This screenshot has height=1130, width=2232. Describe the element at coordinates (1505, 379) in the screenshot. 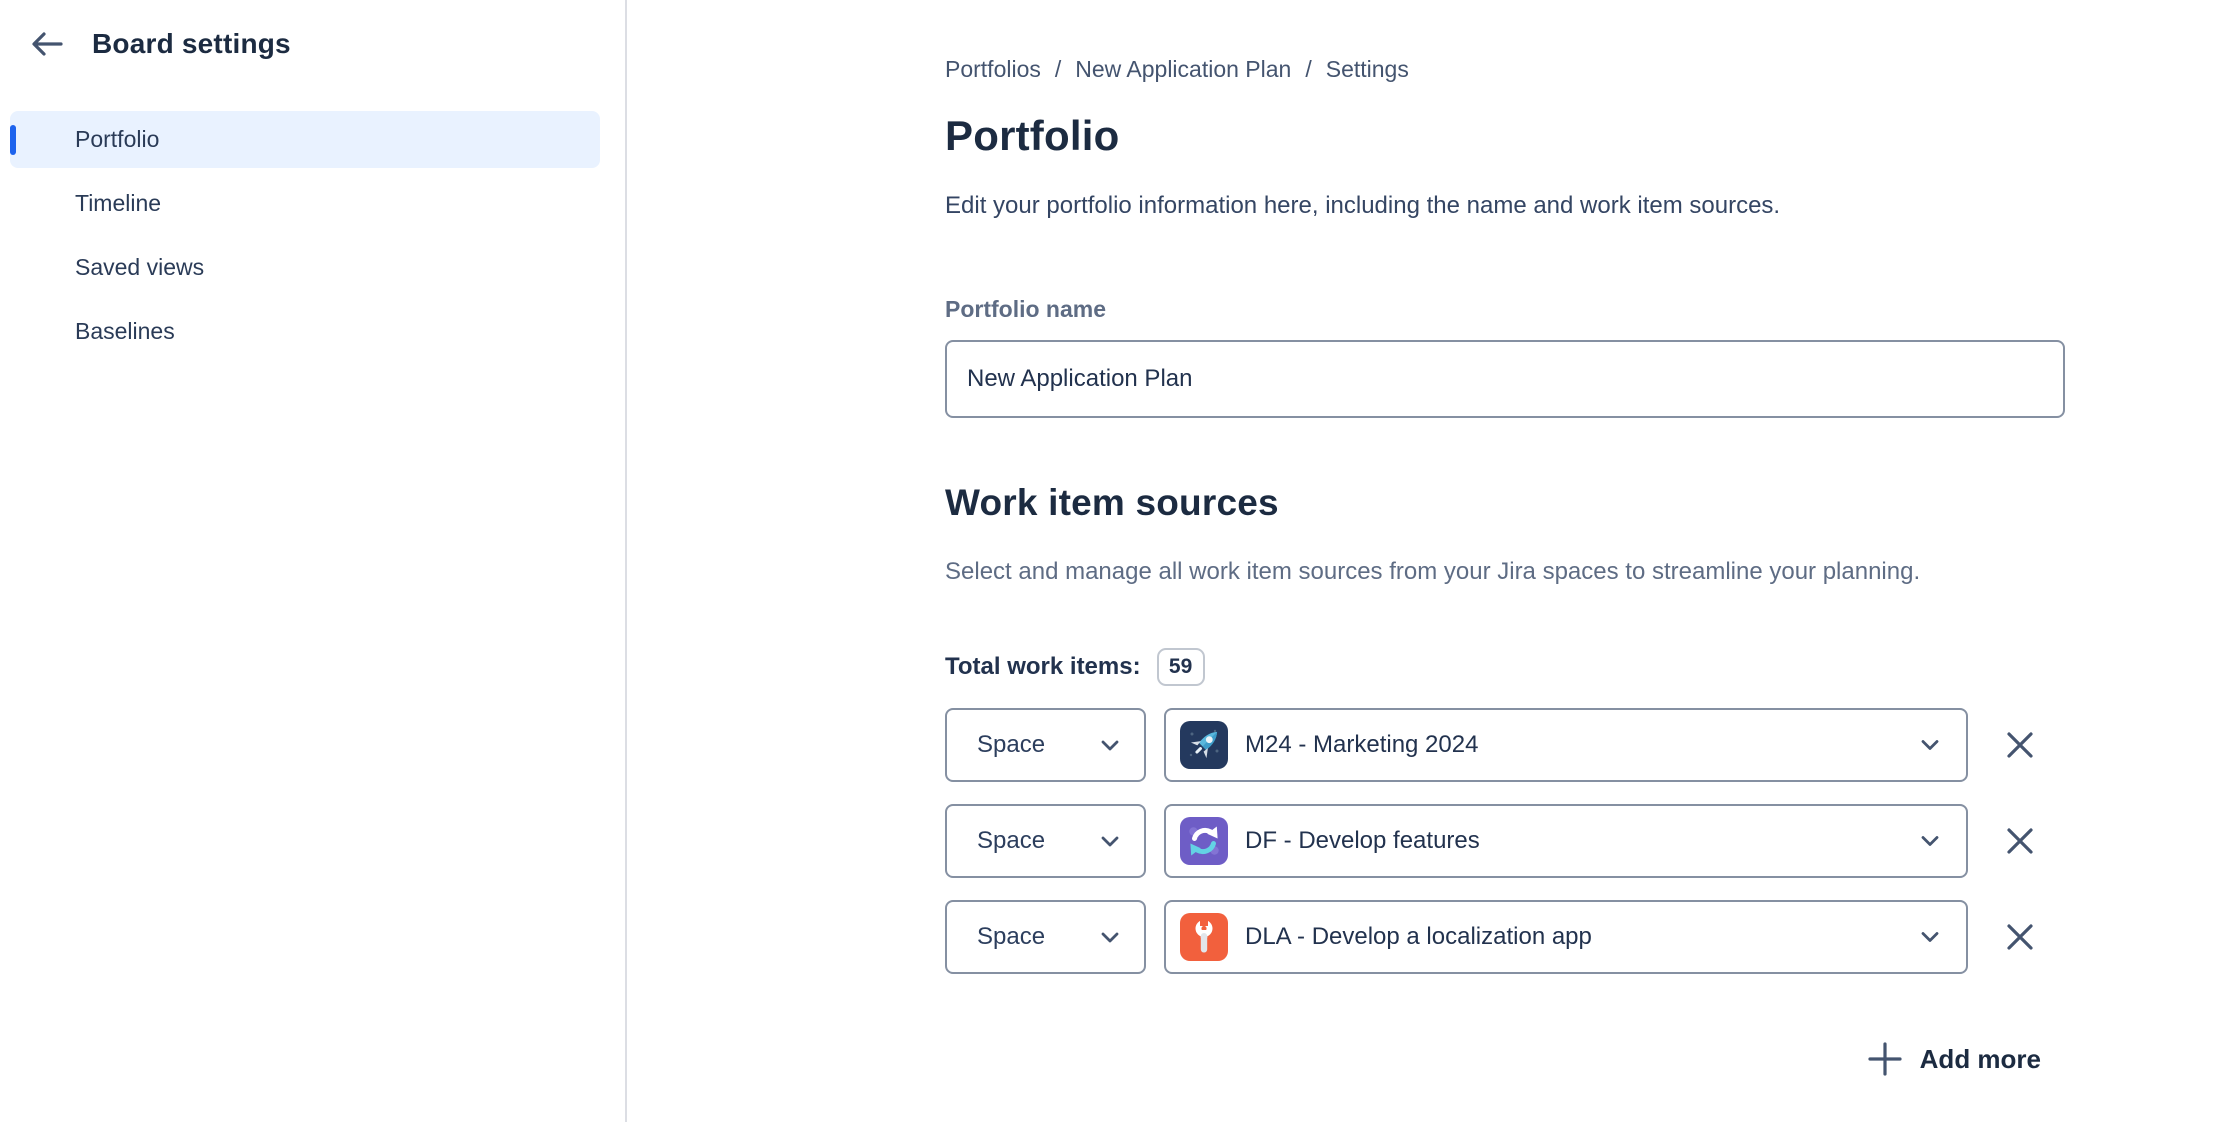

I see `portfolio-name-input` at that location.